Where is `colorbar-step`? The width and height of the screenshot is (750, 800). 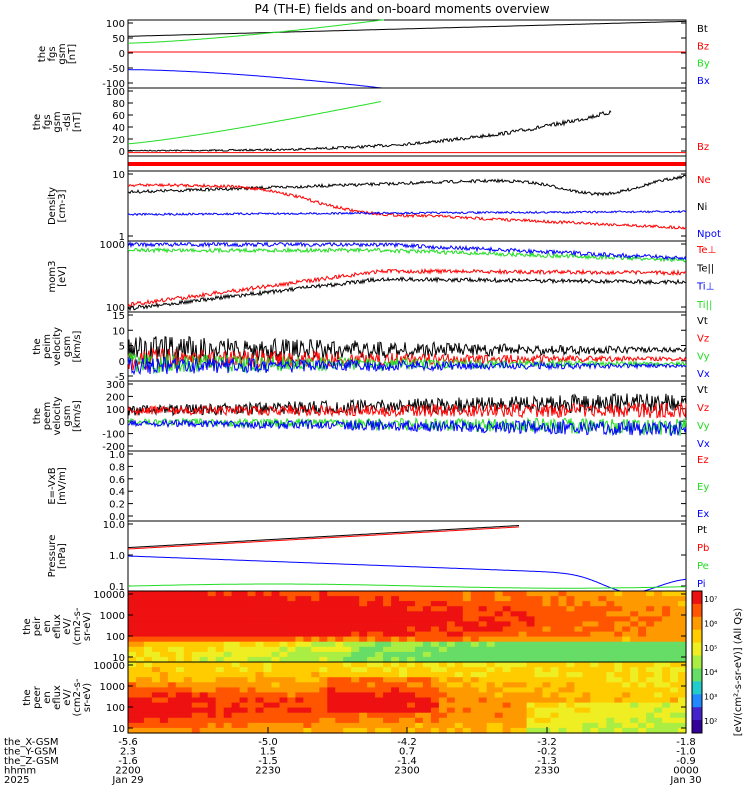
colorbar-step is located at coordinates (697, 598).